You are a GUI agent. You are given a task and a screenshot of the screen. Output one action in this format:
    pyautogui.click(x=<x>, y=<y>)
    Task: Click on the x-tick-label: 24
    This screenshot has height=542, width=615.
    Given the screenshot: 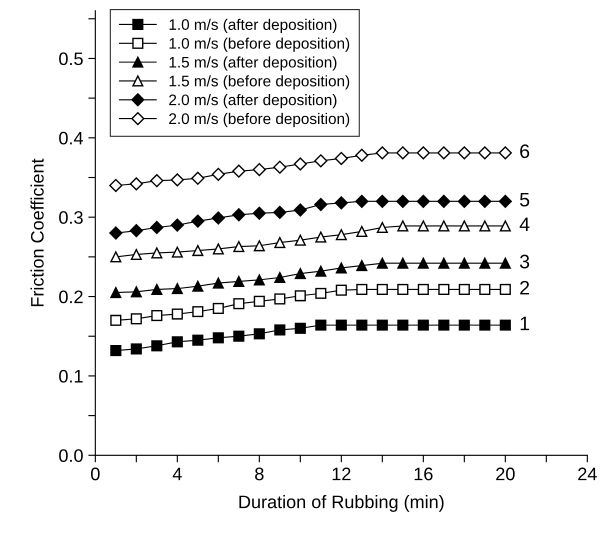 What is the action you would take?
    pyautogui.click(x=587, y=474)
    